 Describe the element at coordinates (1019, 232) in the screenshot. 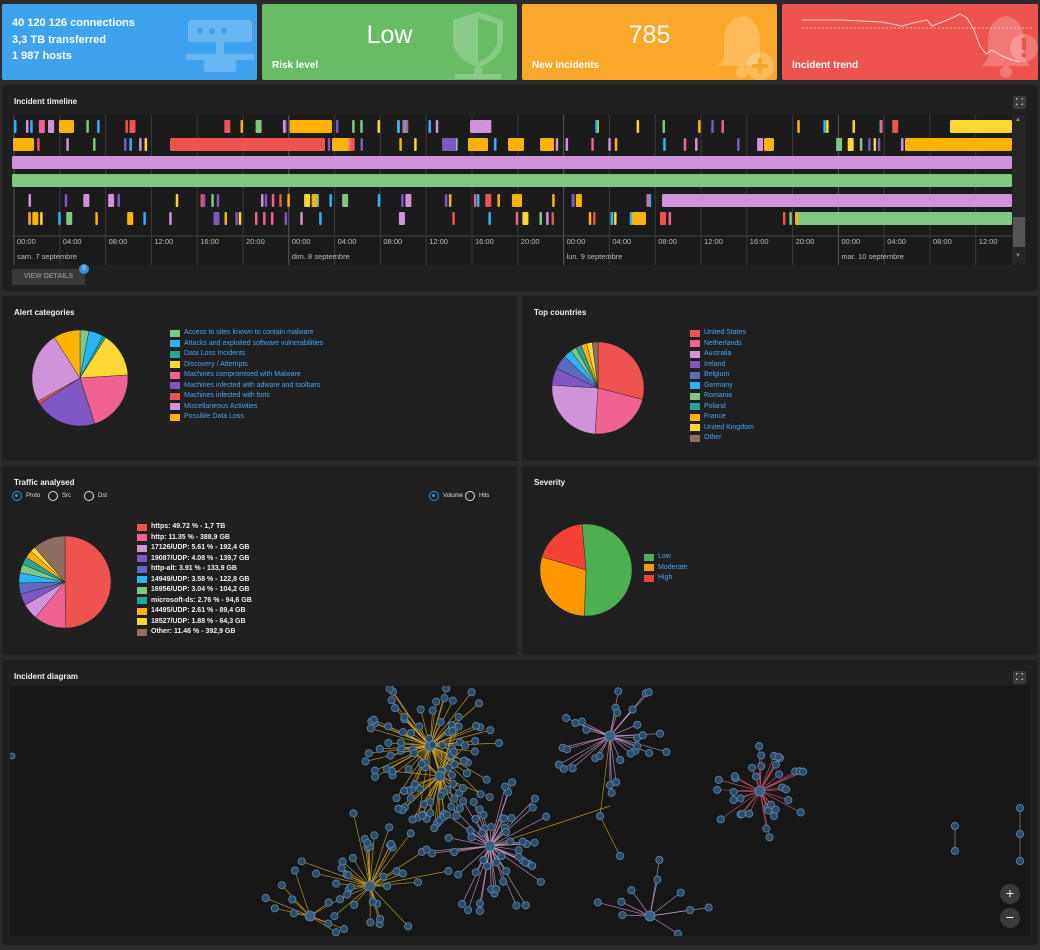

I see `timeline-scrollbar-thumb` at that location.